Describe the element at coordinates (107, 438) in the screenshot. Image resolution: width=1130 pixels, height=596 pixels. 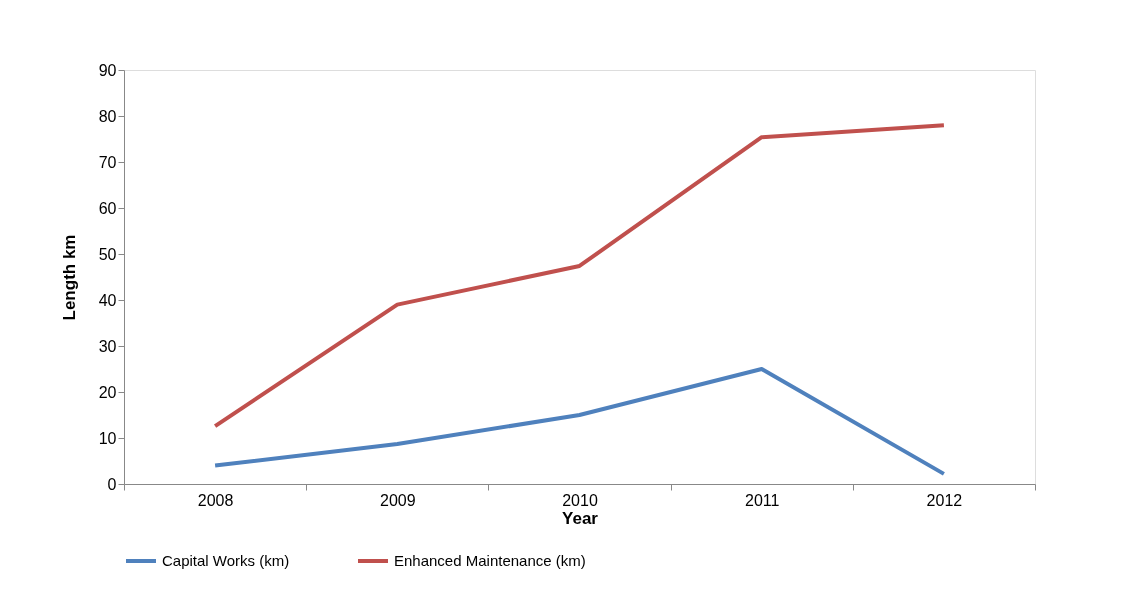
I see `y-tick-label: 10` at that location.